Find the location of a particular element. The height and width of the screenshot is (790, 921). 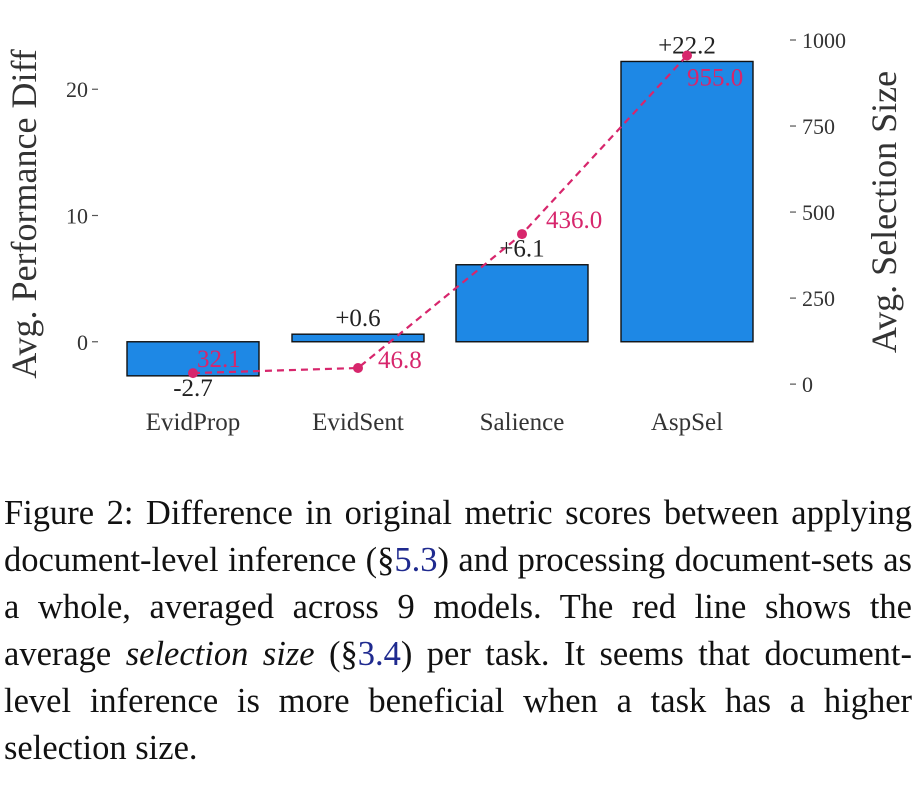

category-label: EvidSent is located at coordinates (358, 422).